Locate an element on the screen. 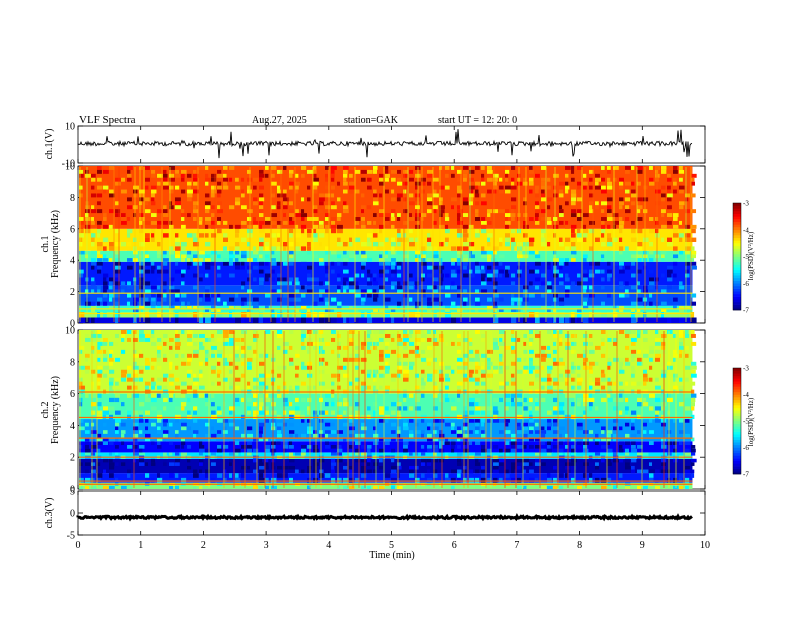 This screenshot has height=617, width=792. x-tick-label: 2 is located at coordinates (203, 545).